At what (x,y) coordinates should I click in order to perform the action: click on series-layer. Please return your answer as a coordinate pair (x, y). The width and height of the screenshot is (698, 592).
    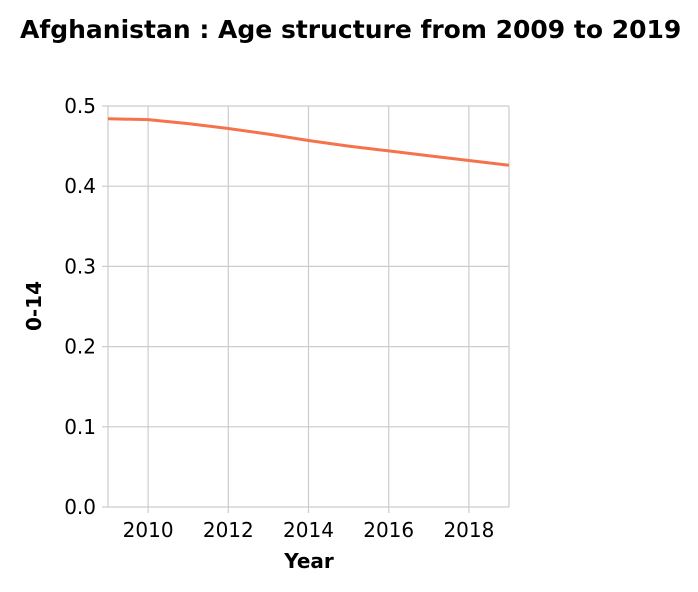
    Looking at the image, I should click on (308, 142).